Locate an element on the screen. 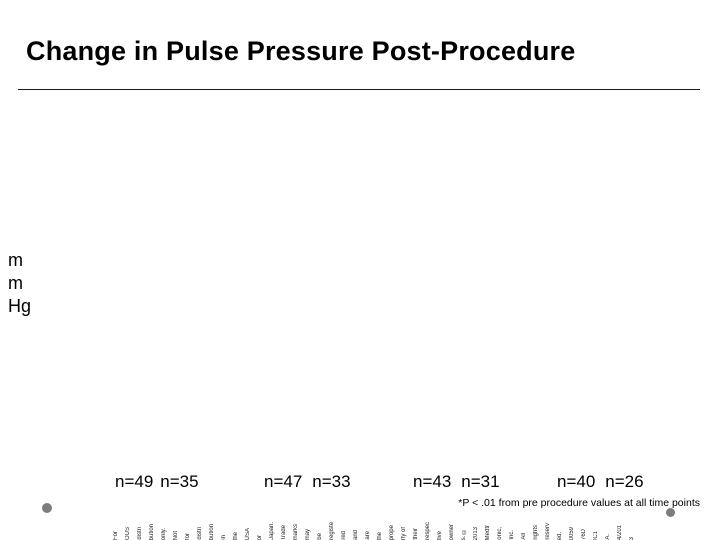  copyright-footer-token: may is located at coordinates (308, 534).